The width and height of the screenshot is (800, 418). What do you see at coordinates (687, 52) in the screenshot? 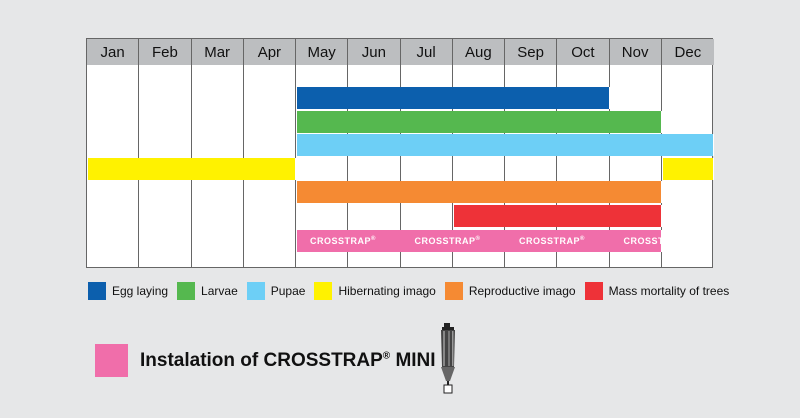
I see `month-header-dec: Dec` at bounding box center [687, 52].